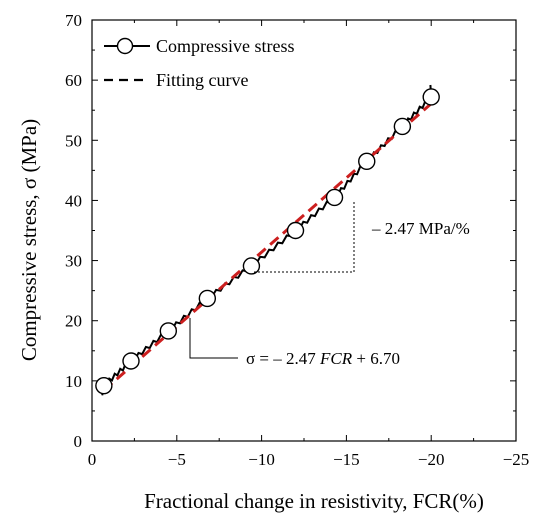 This screenshot has width=550, height=523. What do you see at coordinates (213, 338) in the screenshot?
I see `equation-leader` at bounding box center [213, 338].